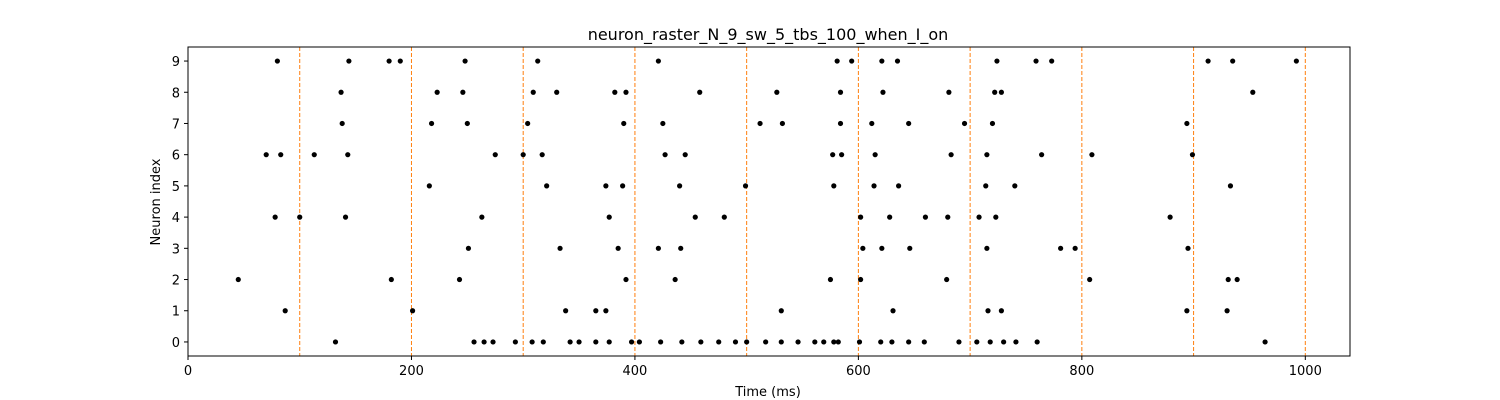 The image size is (1500, 400). What do you see at coordinates (1305, 371) in the screenshot?
I see `x-tick-label: 1000` at bounding box center [1305, 371].